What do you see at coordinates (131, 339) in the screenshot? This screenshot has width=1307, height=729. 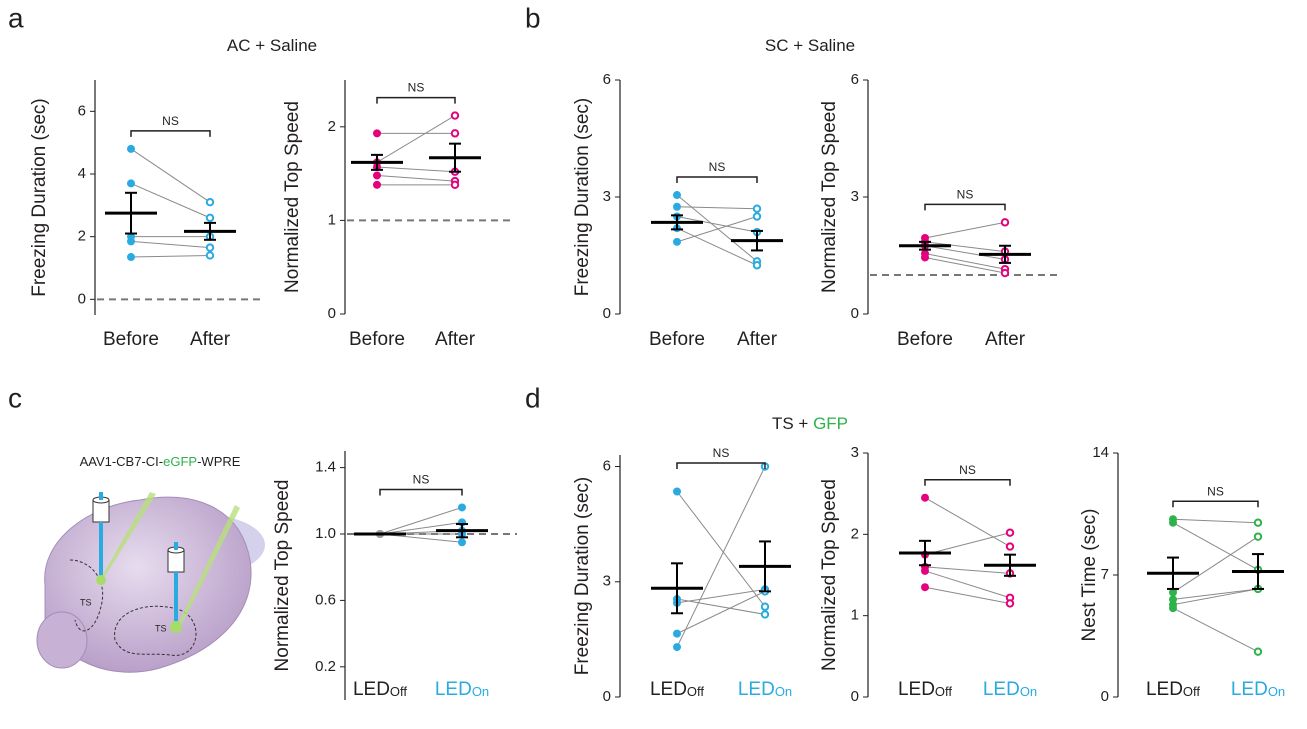 I see `x-tick-label: Before` at bounding box center [131, 339].